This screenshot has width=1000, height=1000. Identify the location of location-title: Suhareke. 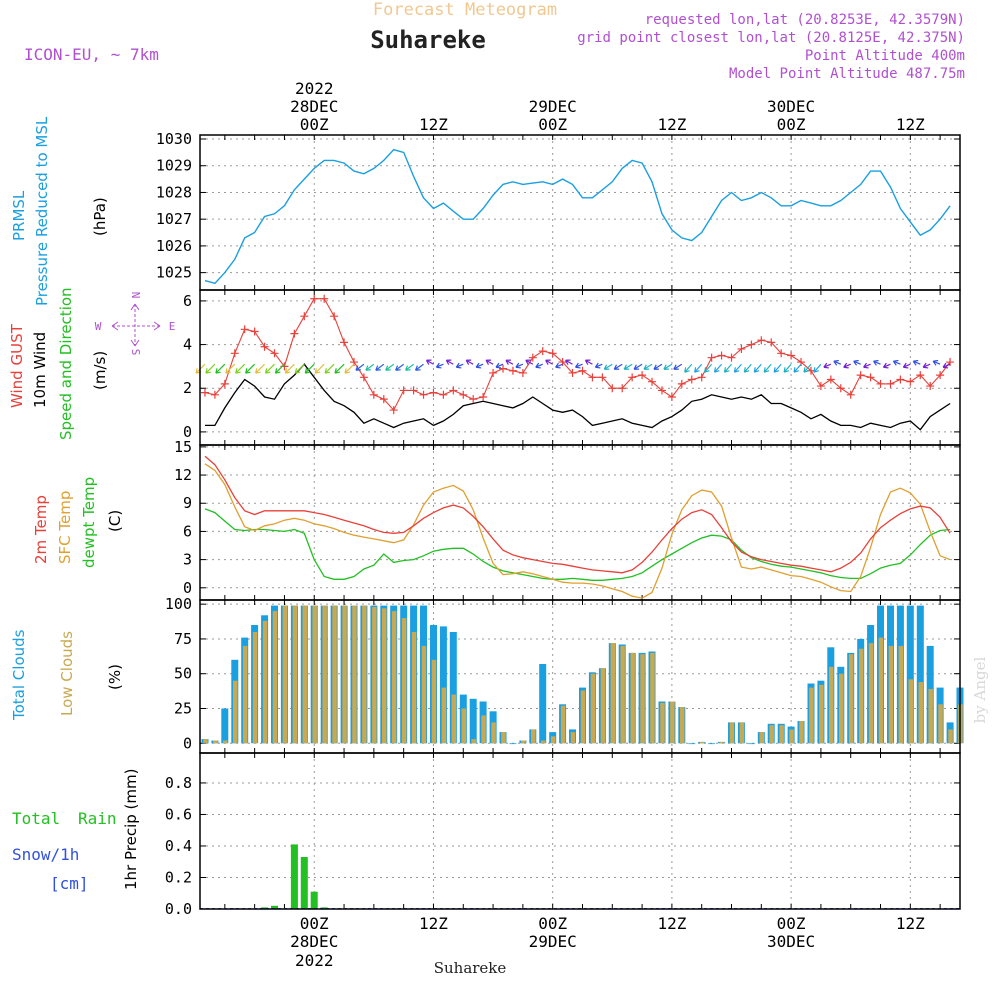
(428, 40).